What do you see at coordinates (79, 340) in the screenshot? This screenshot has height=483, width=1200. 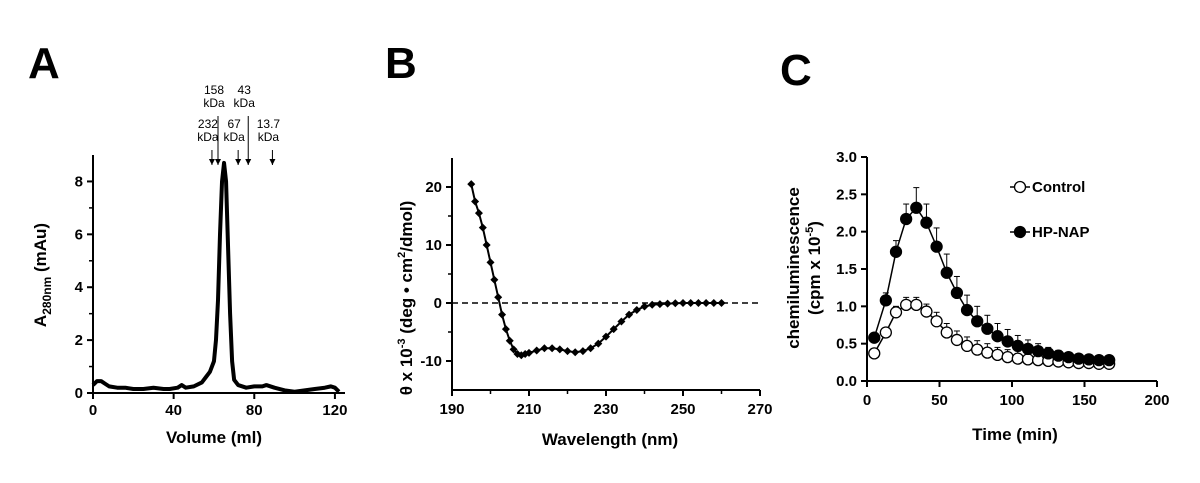 I see `panel-a-y-tick-label: 2` at bounding box center [79, 340].